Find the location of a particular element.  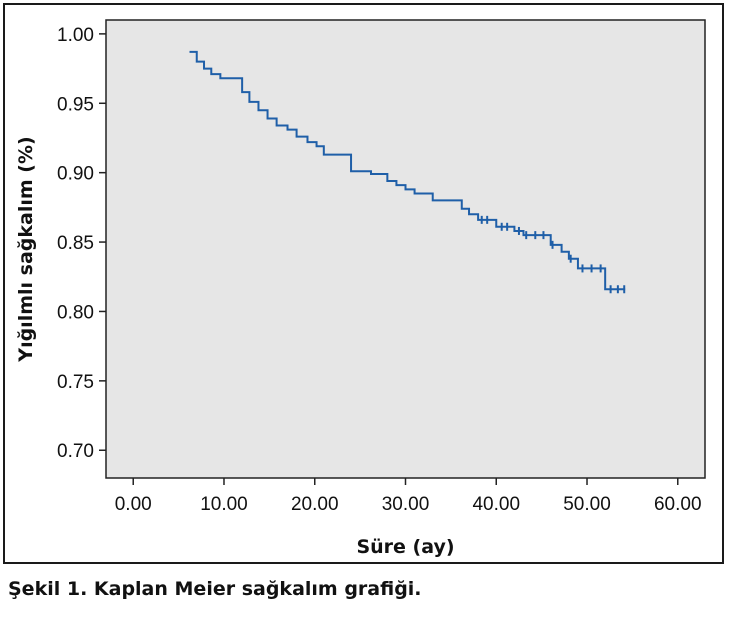

censor-marks is located at coordinates (553, 254).